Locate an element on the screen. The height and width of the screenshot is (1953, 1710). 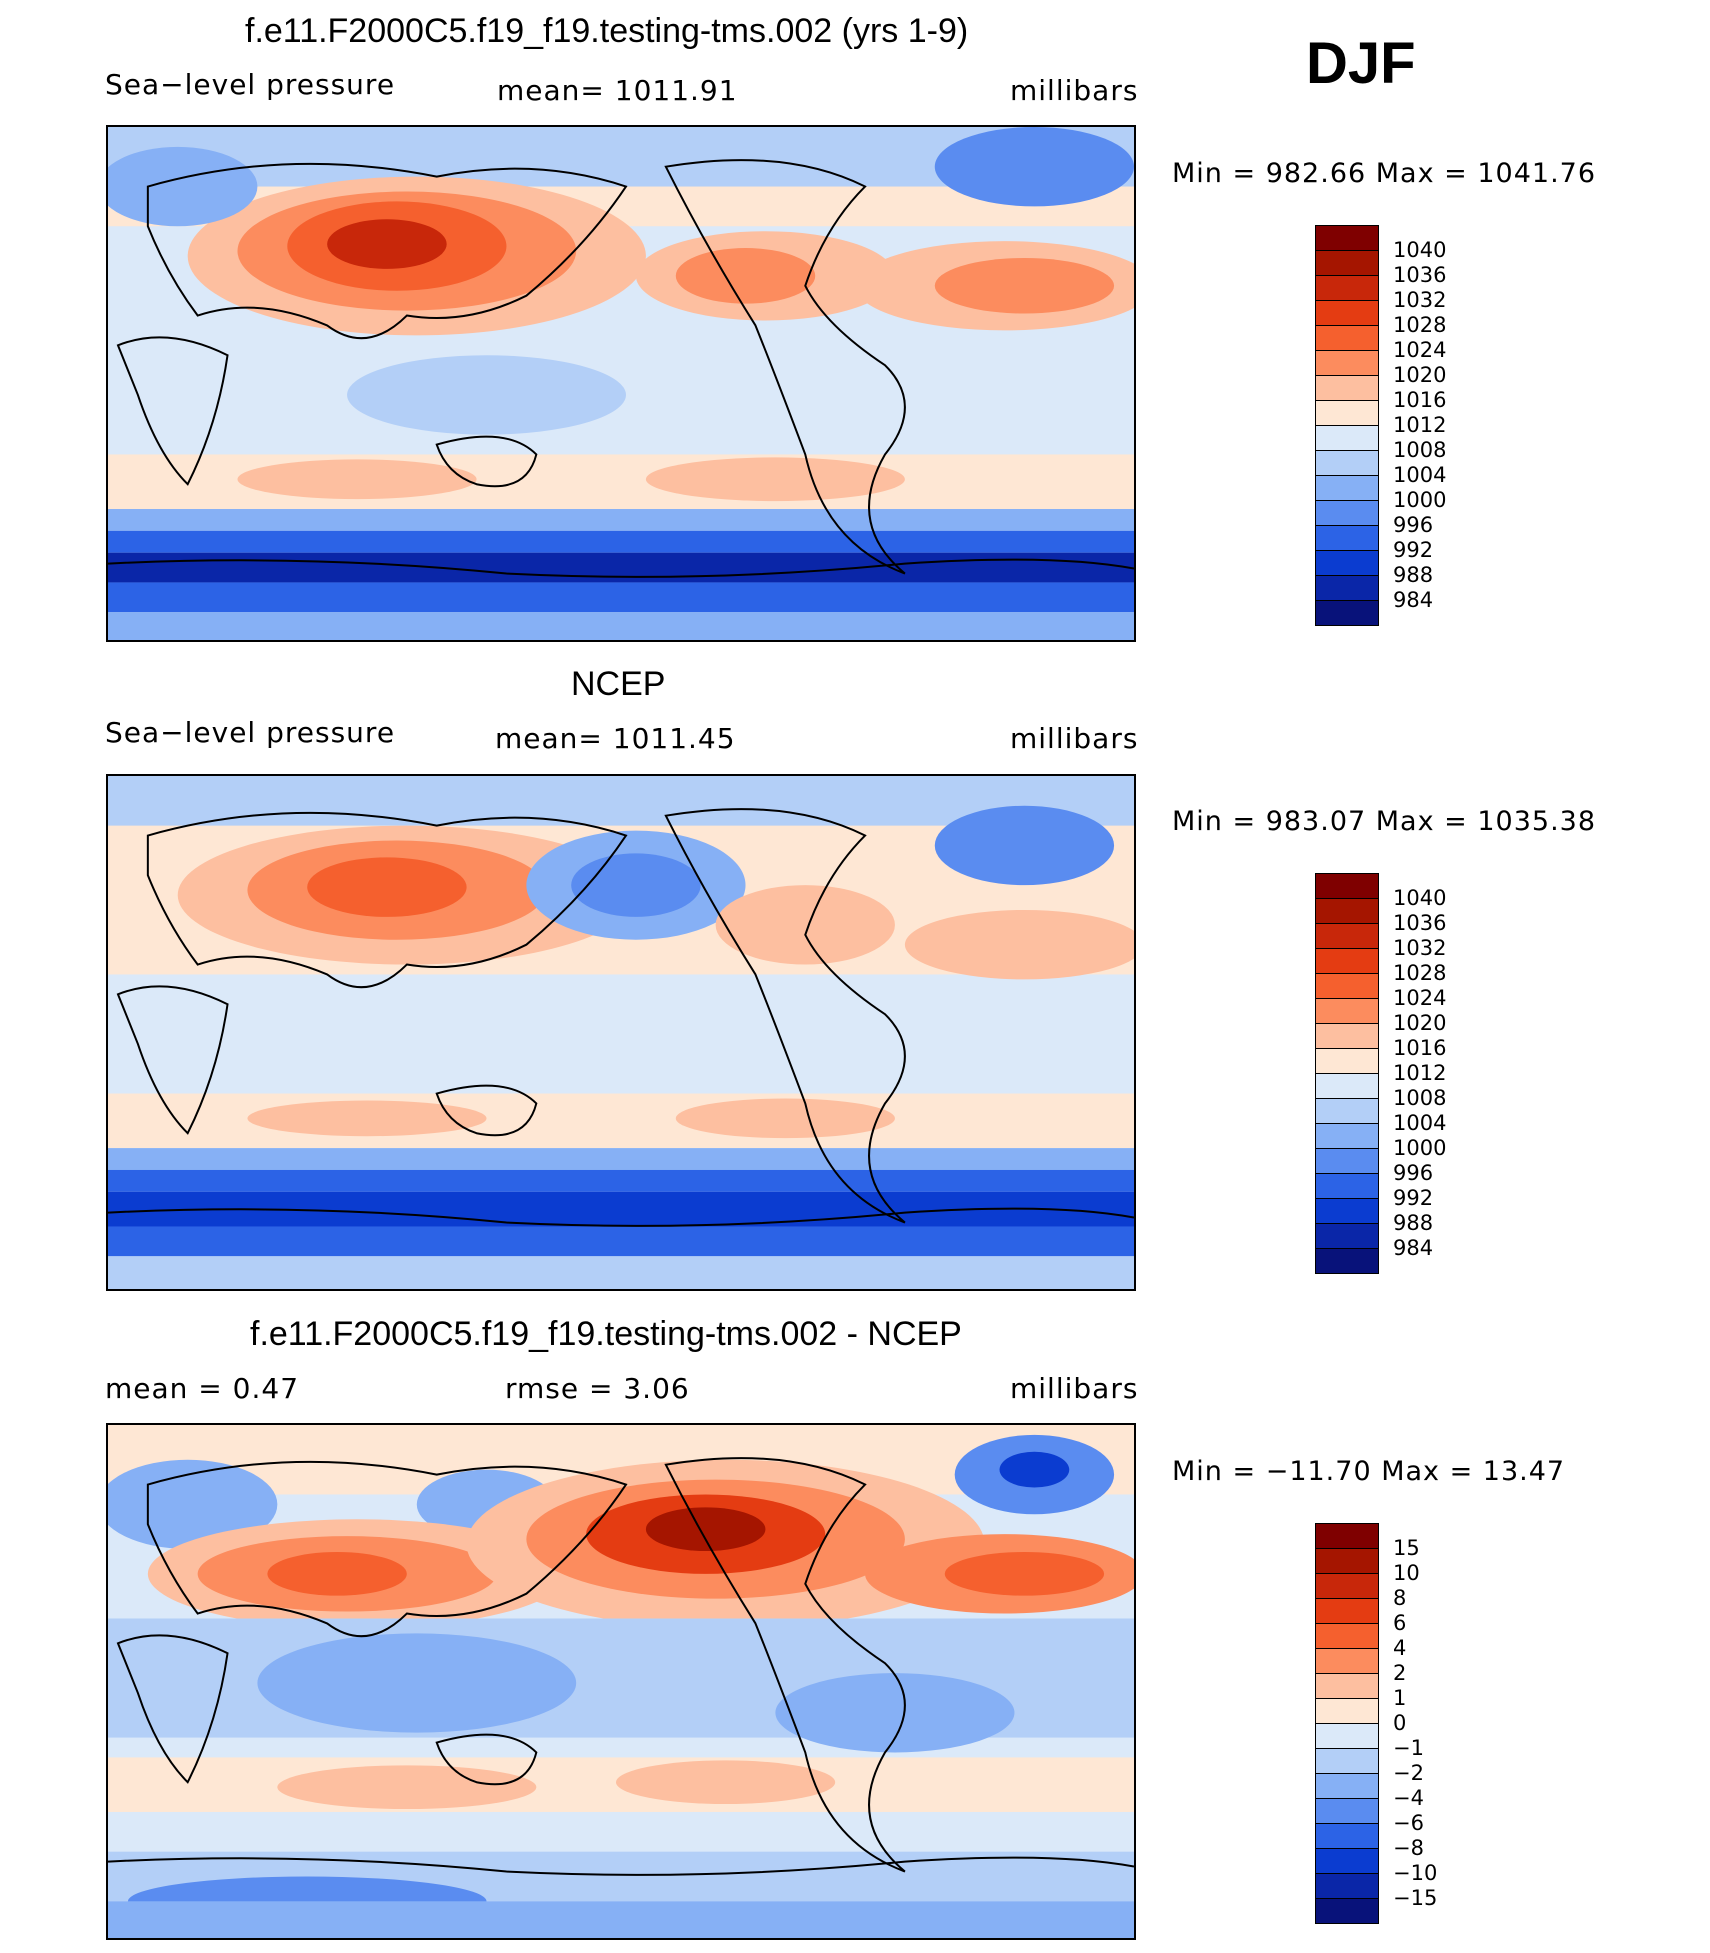
colorbar-label: −8 is located at coordinates (1408, 1848).